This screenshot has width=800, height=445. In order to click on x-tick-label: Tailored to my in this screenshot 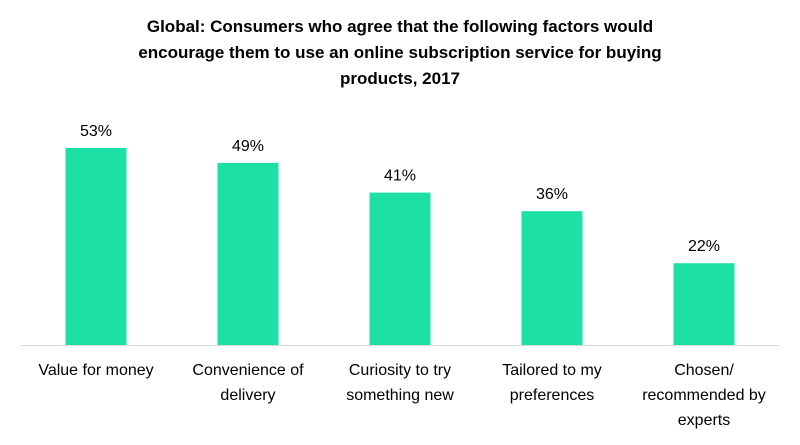, I will do `click(552, 370)`.